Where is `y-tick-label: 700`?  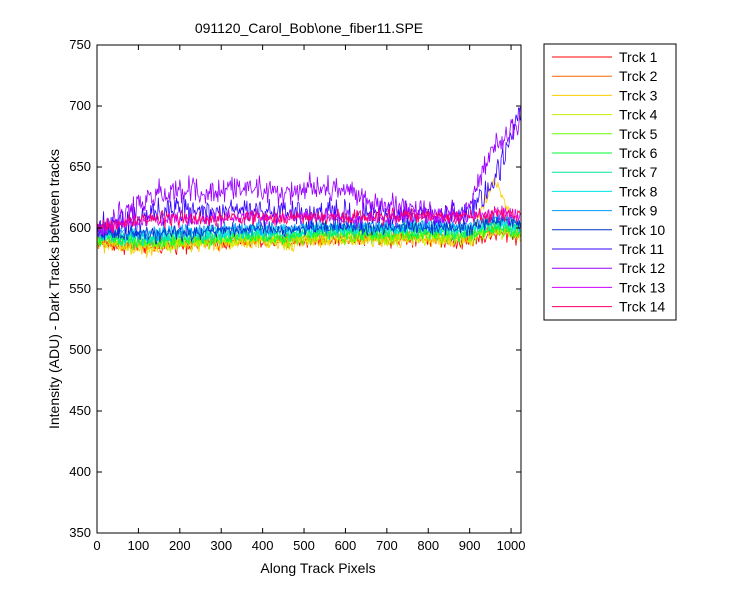 y-tick-label: 700 is located at coordinates (80, 105).